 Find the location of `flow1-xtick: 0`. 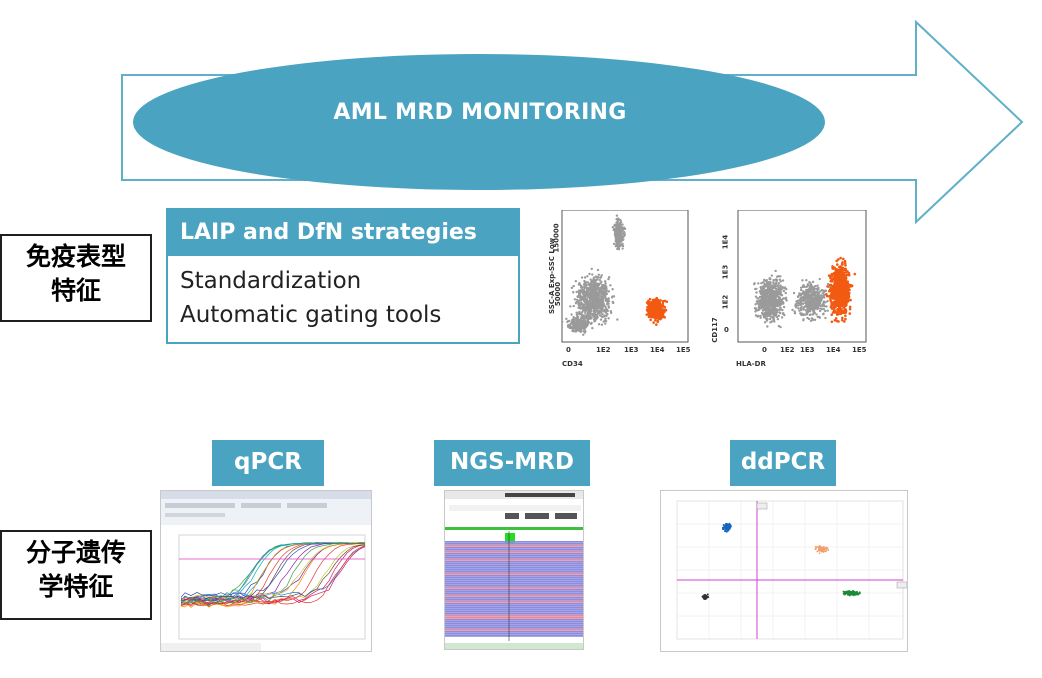

flow1-xtick: 0 is located at coordinates (568, 350).